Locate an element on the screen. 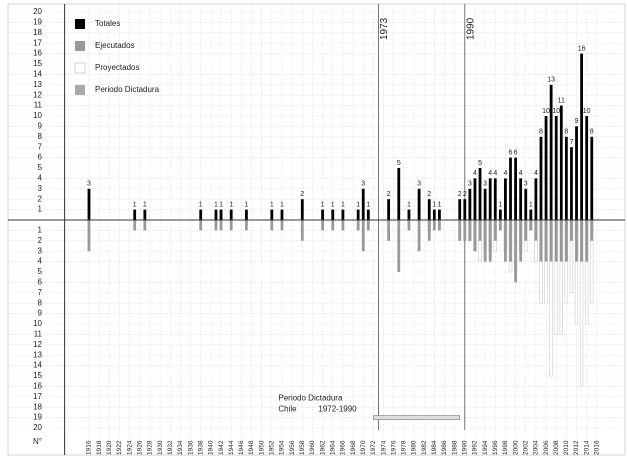  y-tick-label: 20 is located at coordinates (37, 11).